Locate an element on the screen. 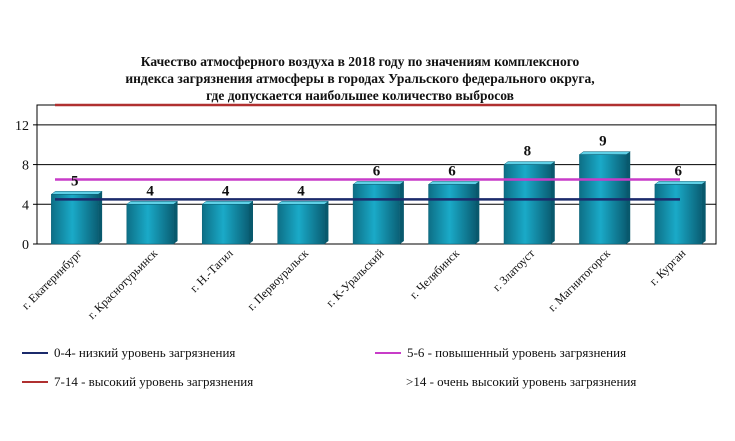 Image resolution: width=735 pixels, height=441 pixels. legend-low-swatch is located at coordinates (35, 353).